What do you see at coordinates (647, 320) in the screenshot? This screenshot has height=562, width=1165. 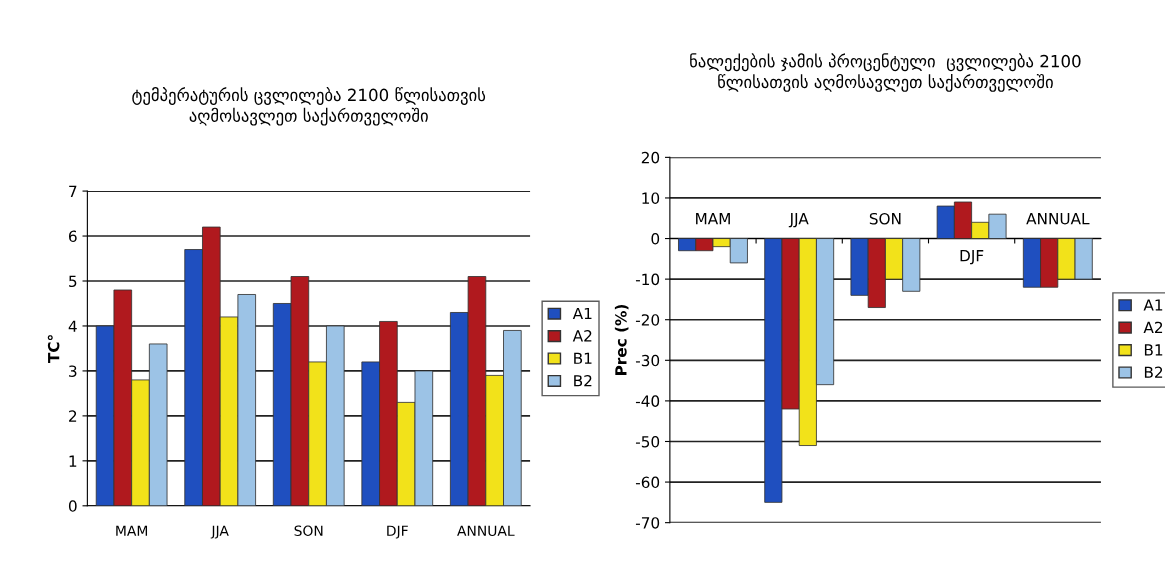 I see `y-tick-label: -20` at bounding box center [647, 320].